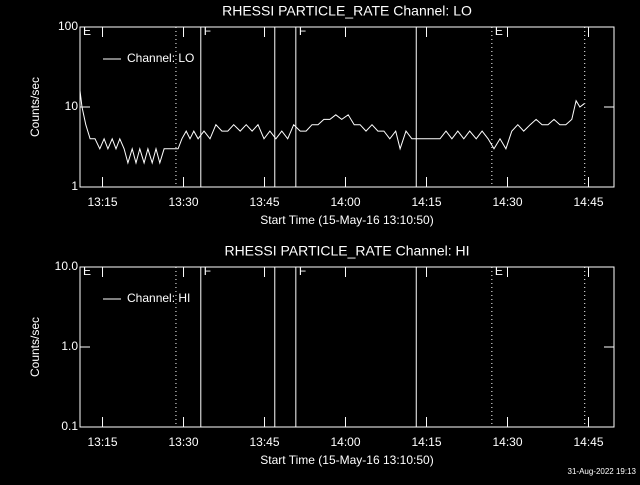 Image resolution: width=640 pixels, height=485 pixels. I want to click on y-tick-label: 10.0, so click(67, 266).